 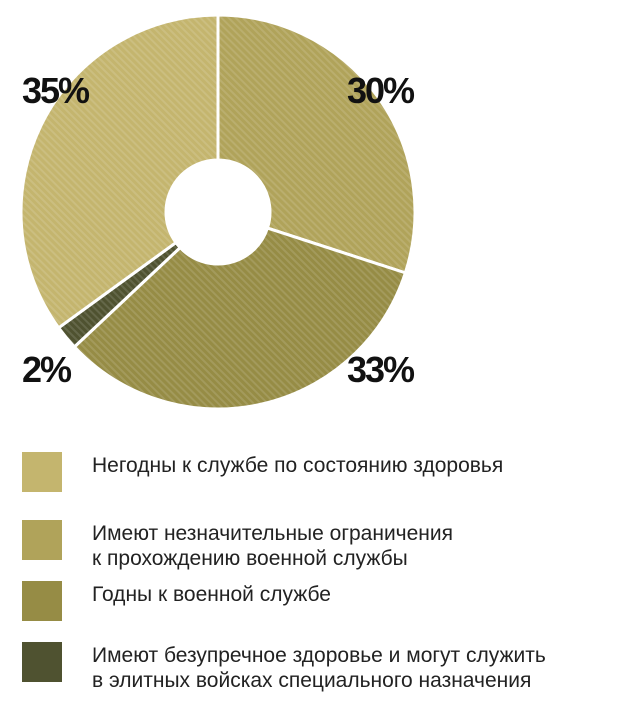 I want to click on value-label-fit: 33%, so click(x=381, y=369).